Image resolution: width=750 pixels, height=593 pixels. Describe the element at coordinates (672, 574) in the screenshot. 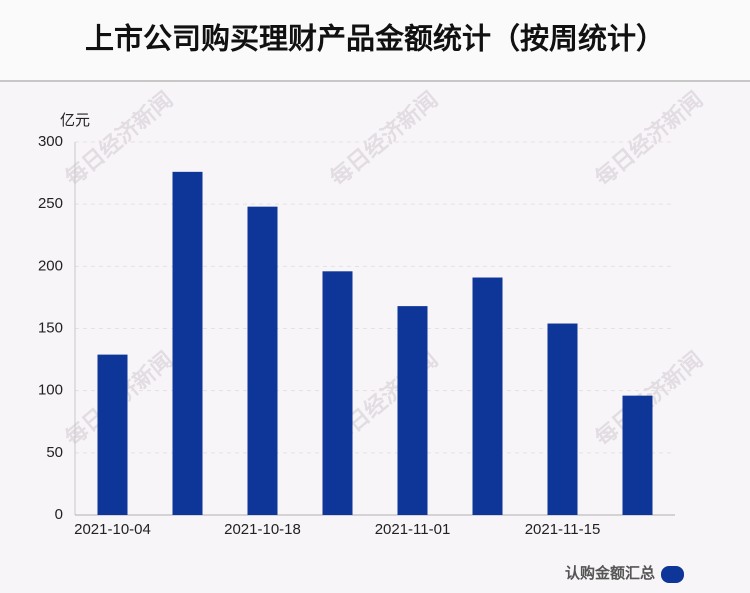

I see `legend-swatch` at that location.